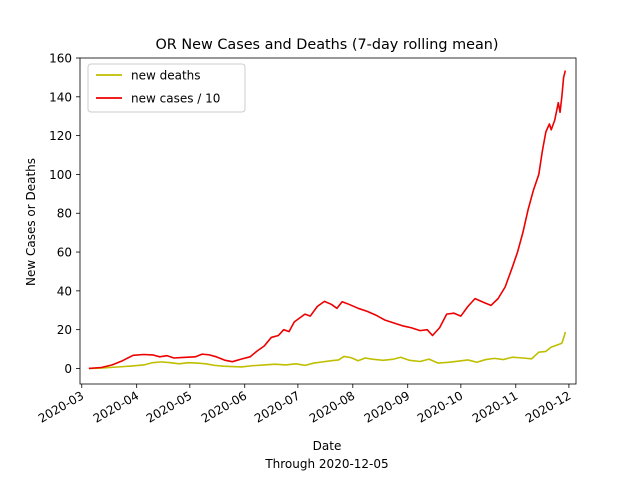 This screenshot has width=640, height=480. I want to click on y-tick-label: 80, so click(64, 214).